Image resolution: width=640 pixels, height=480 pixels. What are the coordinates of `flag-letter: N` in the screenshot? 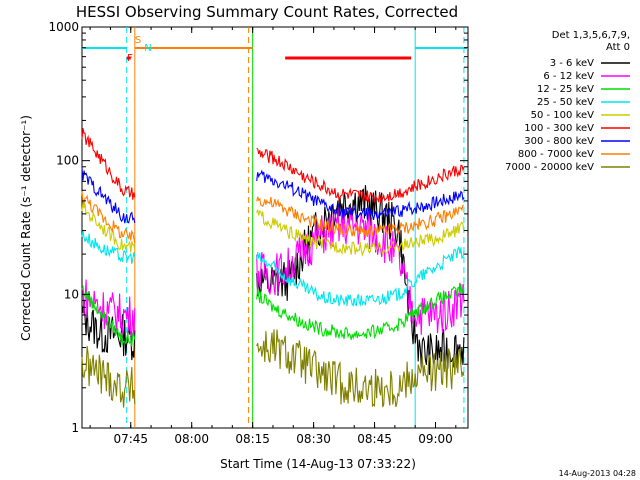 It's located at (147, 48).